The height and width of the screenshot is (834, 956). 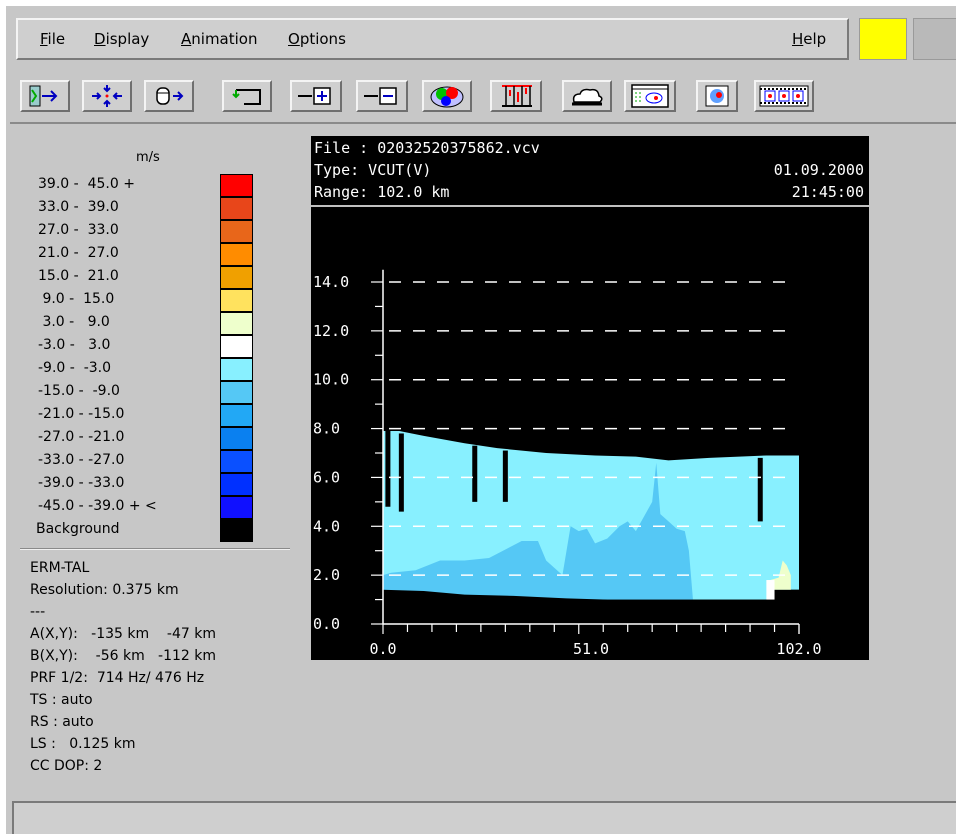 What do you see at coordinates (219, 39) in the screenshot?
I see `menu-animation: Animation` at bounding box center [219, 39].